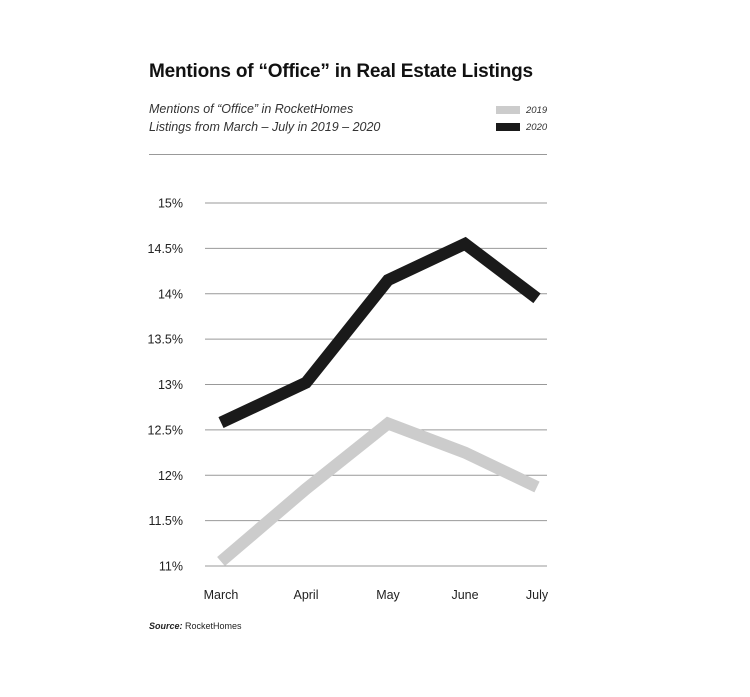 The width and height of the screenshot is (750, 697). What do you see at coordinates (251, 109) in the screenshot?
I see `chart-subtitle-line-1: Mentions of “Office” in RocketHomes` at bounding box center [251, 109].